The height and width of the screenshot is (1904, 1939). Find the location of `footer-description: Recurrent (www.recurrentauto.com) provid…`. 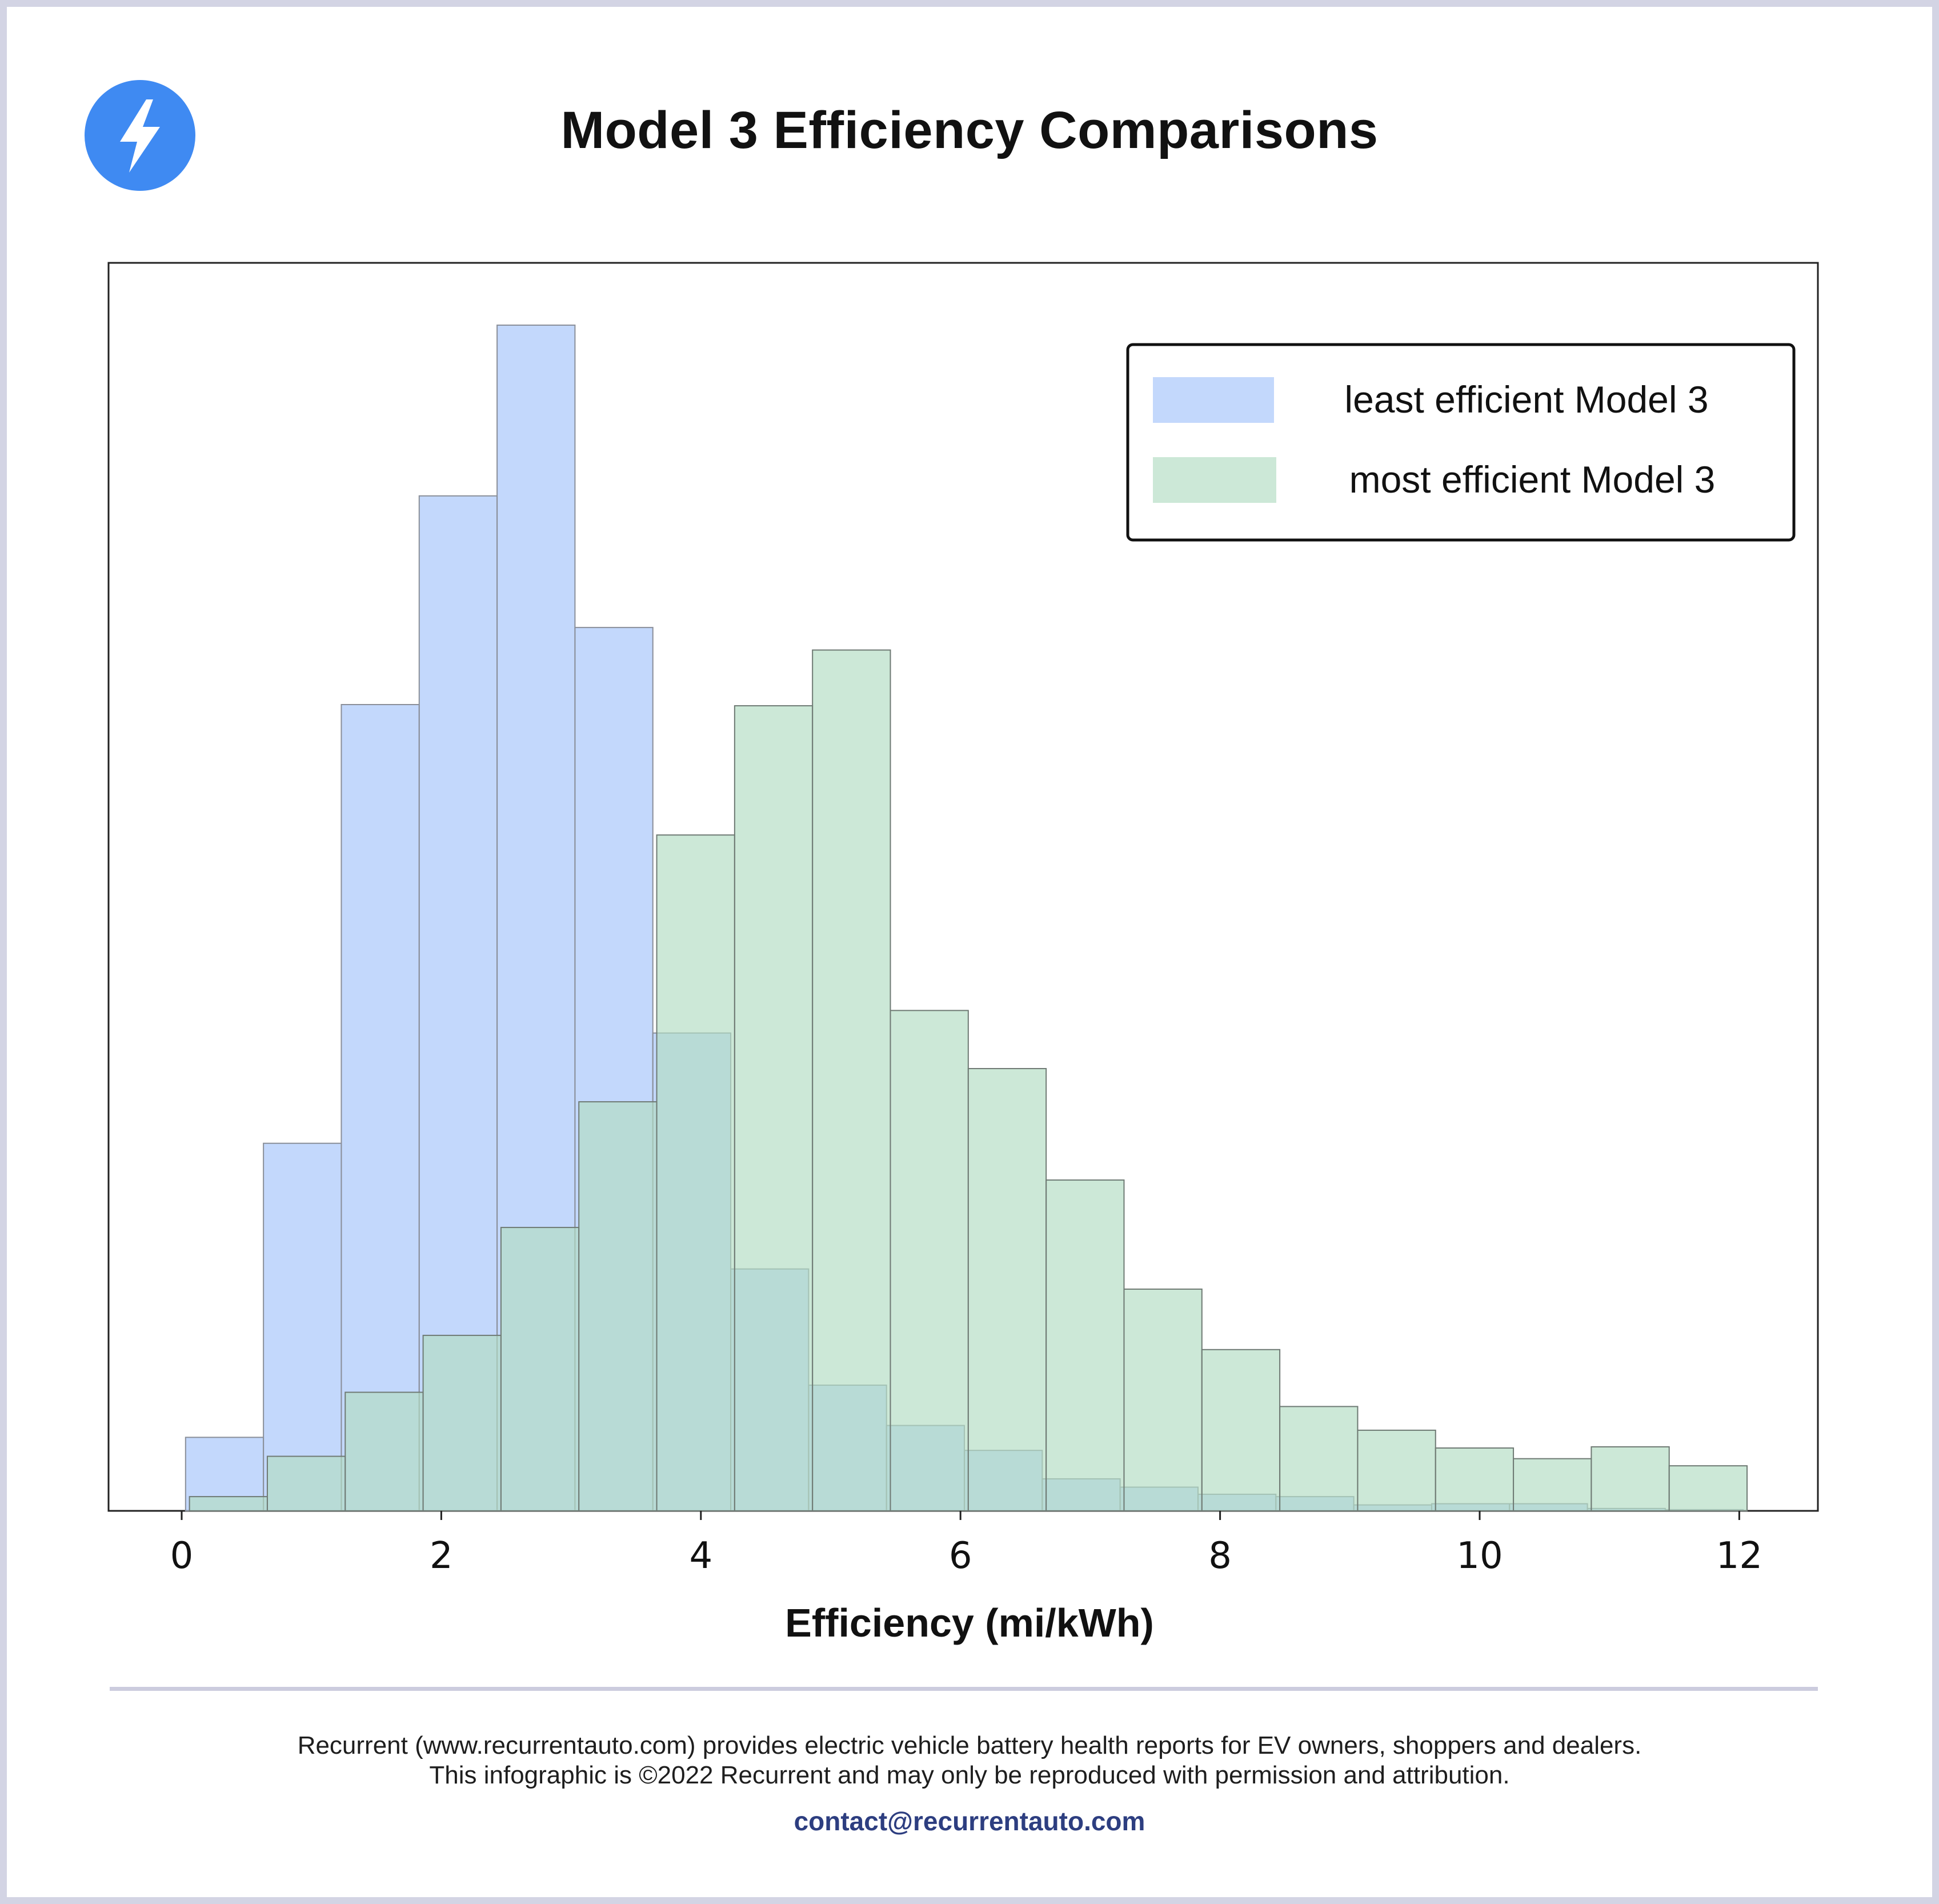

footer-description: Recurrent (www.recurrentauto.com) provid… is located at coordinates (970, 1745).